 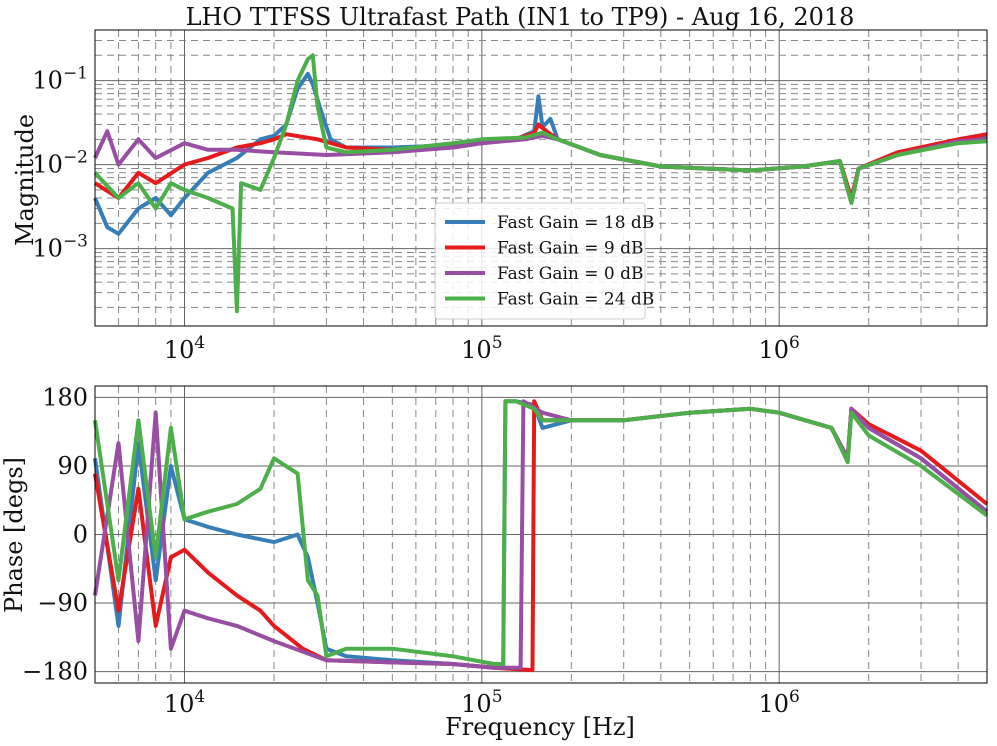 I want to click on tick-label: −90, so click(x=62, y=603).